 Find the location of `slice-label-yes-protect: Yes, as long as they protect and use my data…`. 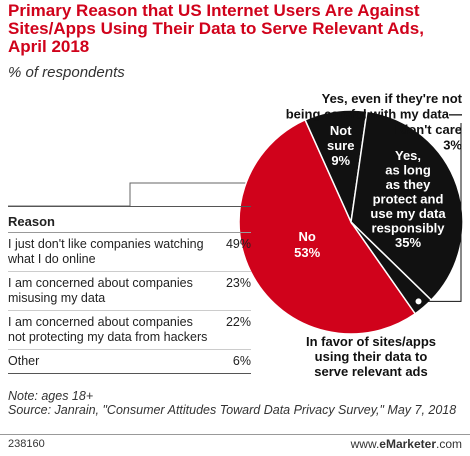

slice-label-yes-protect: Yes, as long as they protect and use my data… is located at coordinates (408, 199).